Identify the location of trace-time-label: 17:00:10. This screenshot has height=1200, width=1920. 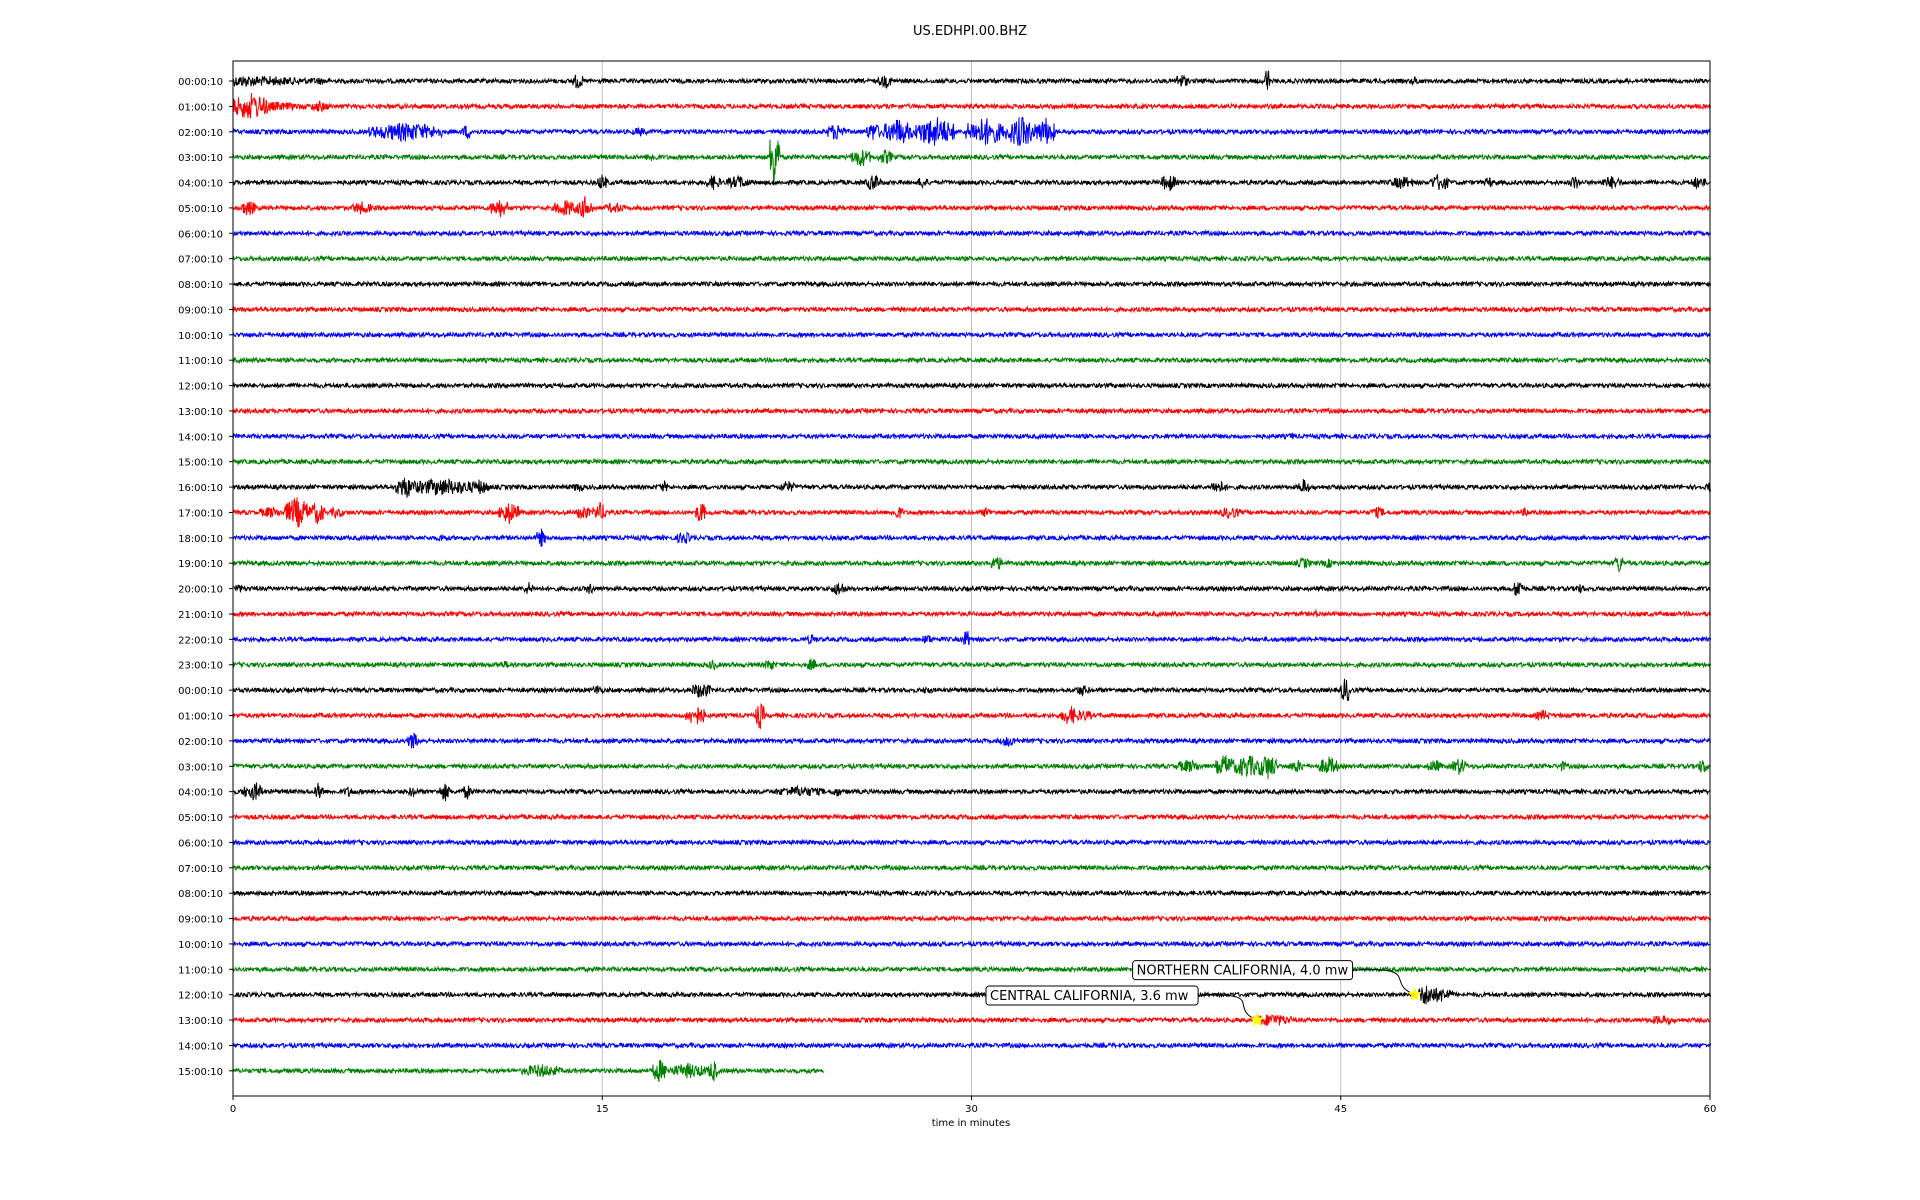
(200, 513).